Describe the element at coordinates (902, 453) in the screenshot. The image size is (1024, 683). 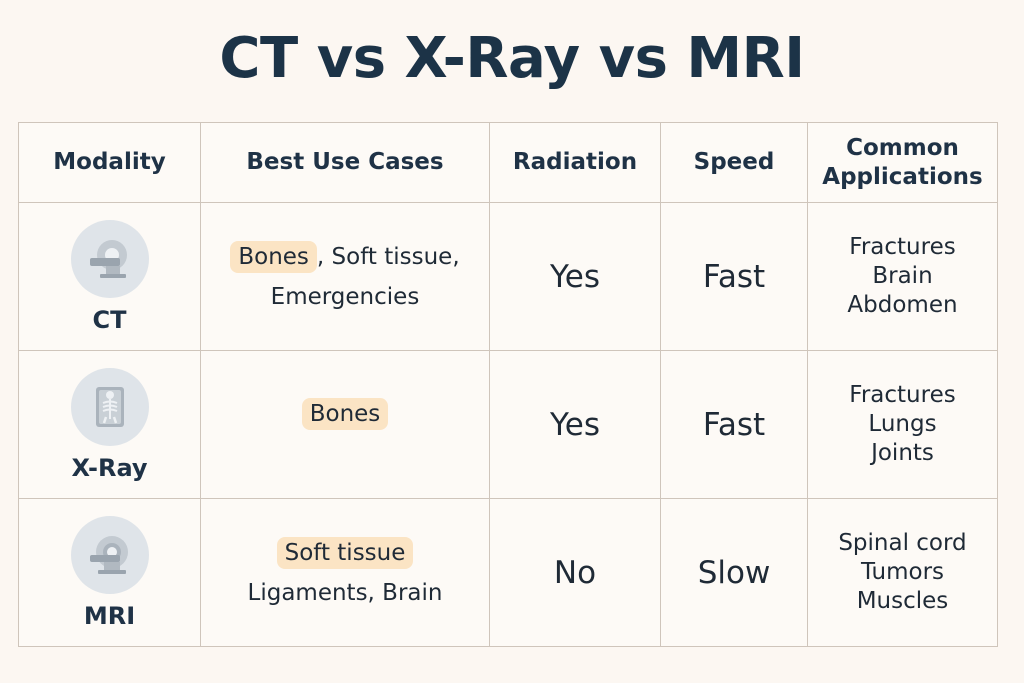
I see `application-item: Joints` at that location.